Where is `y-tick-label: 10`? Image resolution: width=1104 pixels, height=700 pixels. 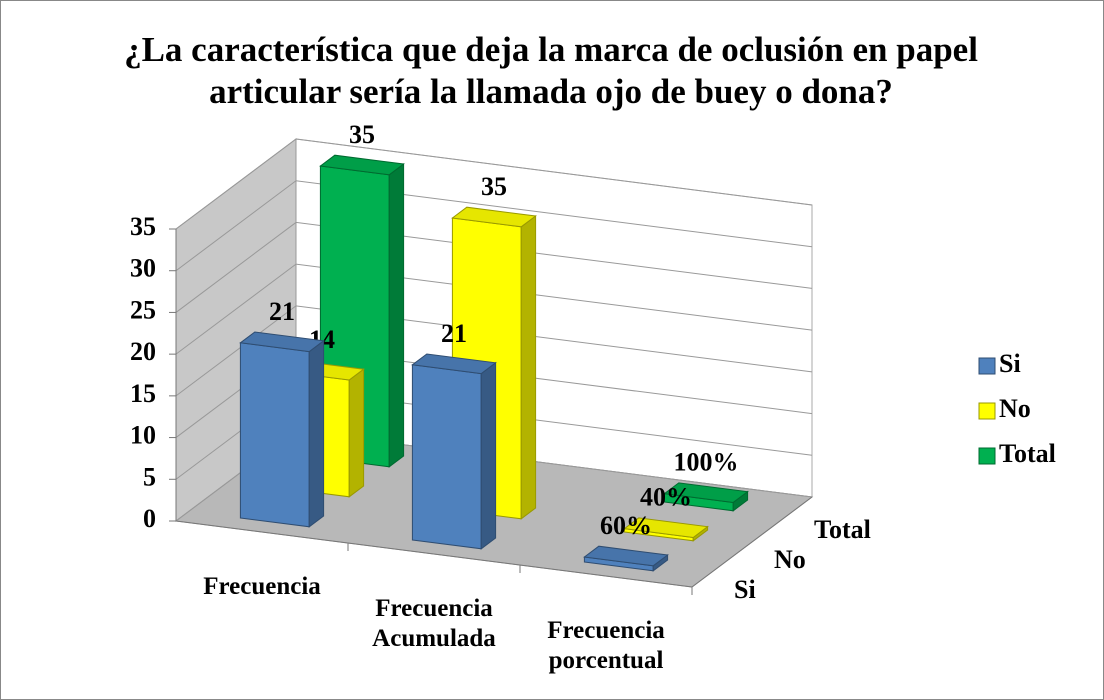 y-tick-label: 10 is located at coordinates (143, 435).